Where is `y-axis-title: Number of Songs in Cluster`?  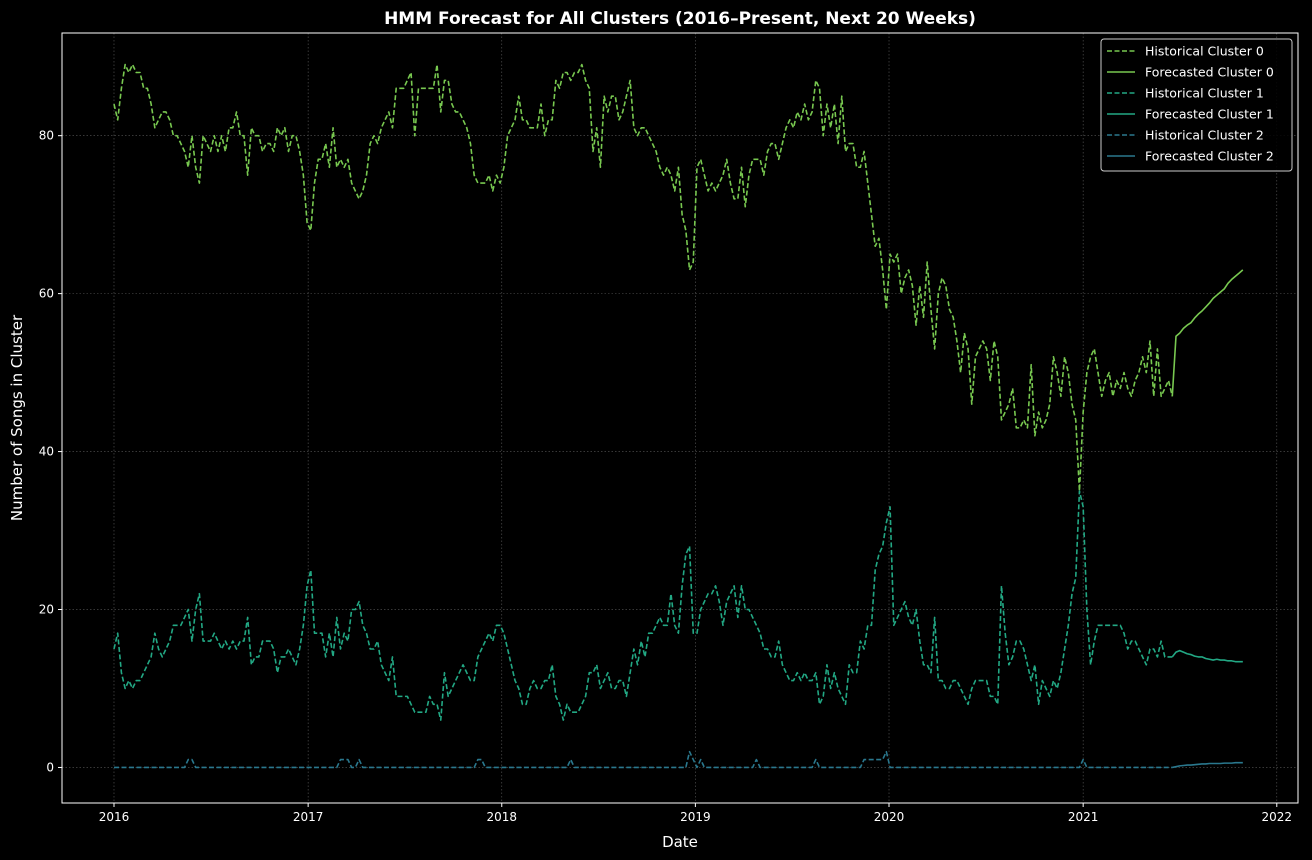 y-axis-title: Number of Songs in Cluster is located at coordinates (17, 417).